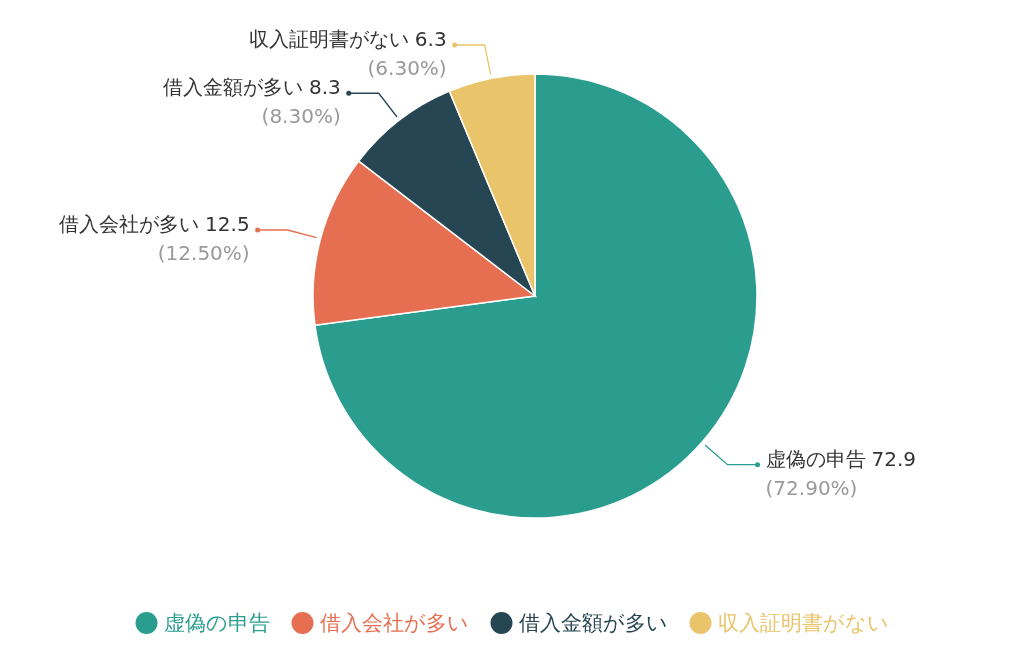 This screenshot has height=652, width=1024. I want to click on text: (72.90%), so click(811, 487).